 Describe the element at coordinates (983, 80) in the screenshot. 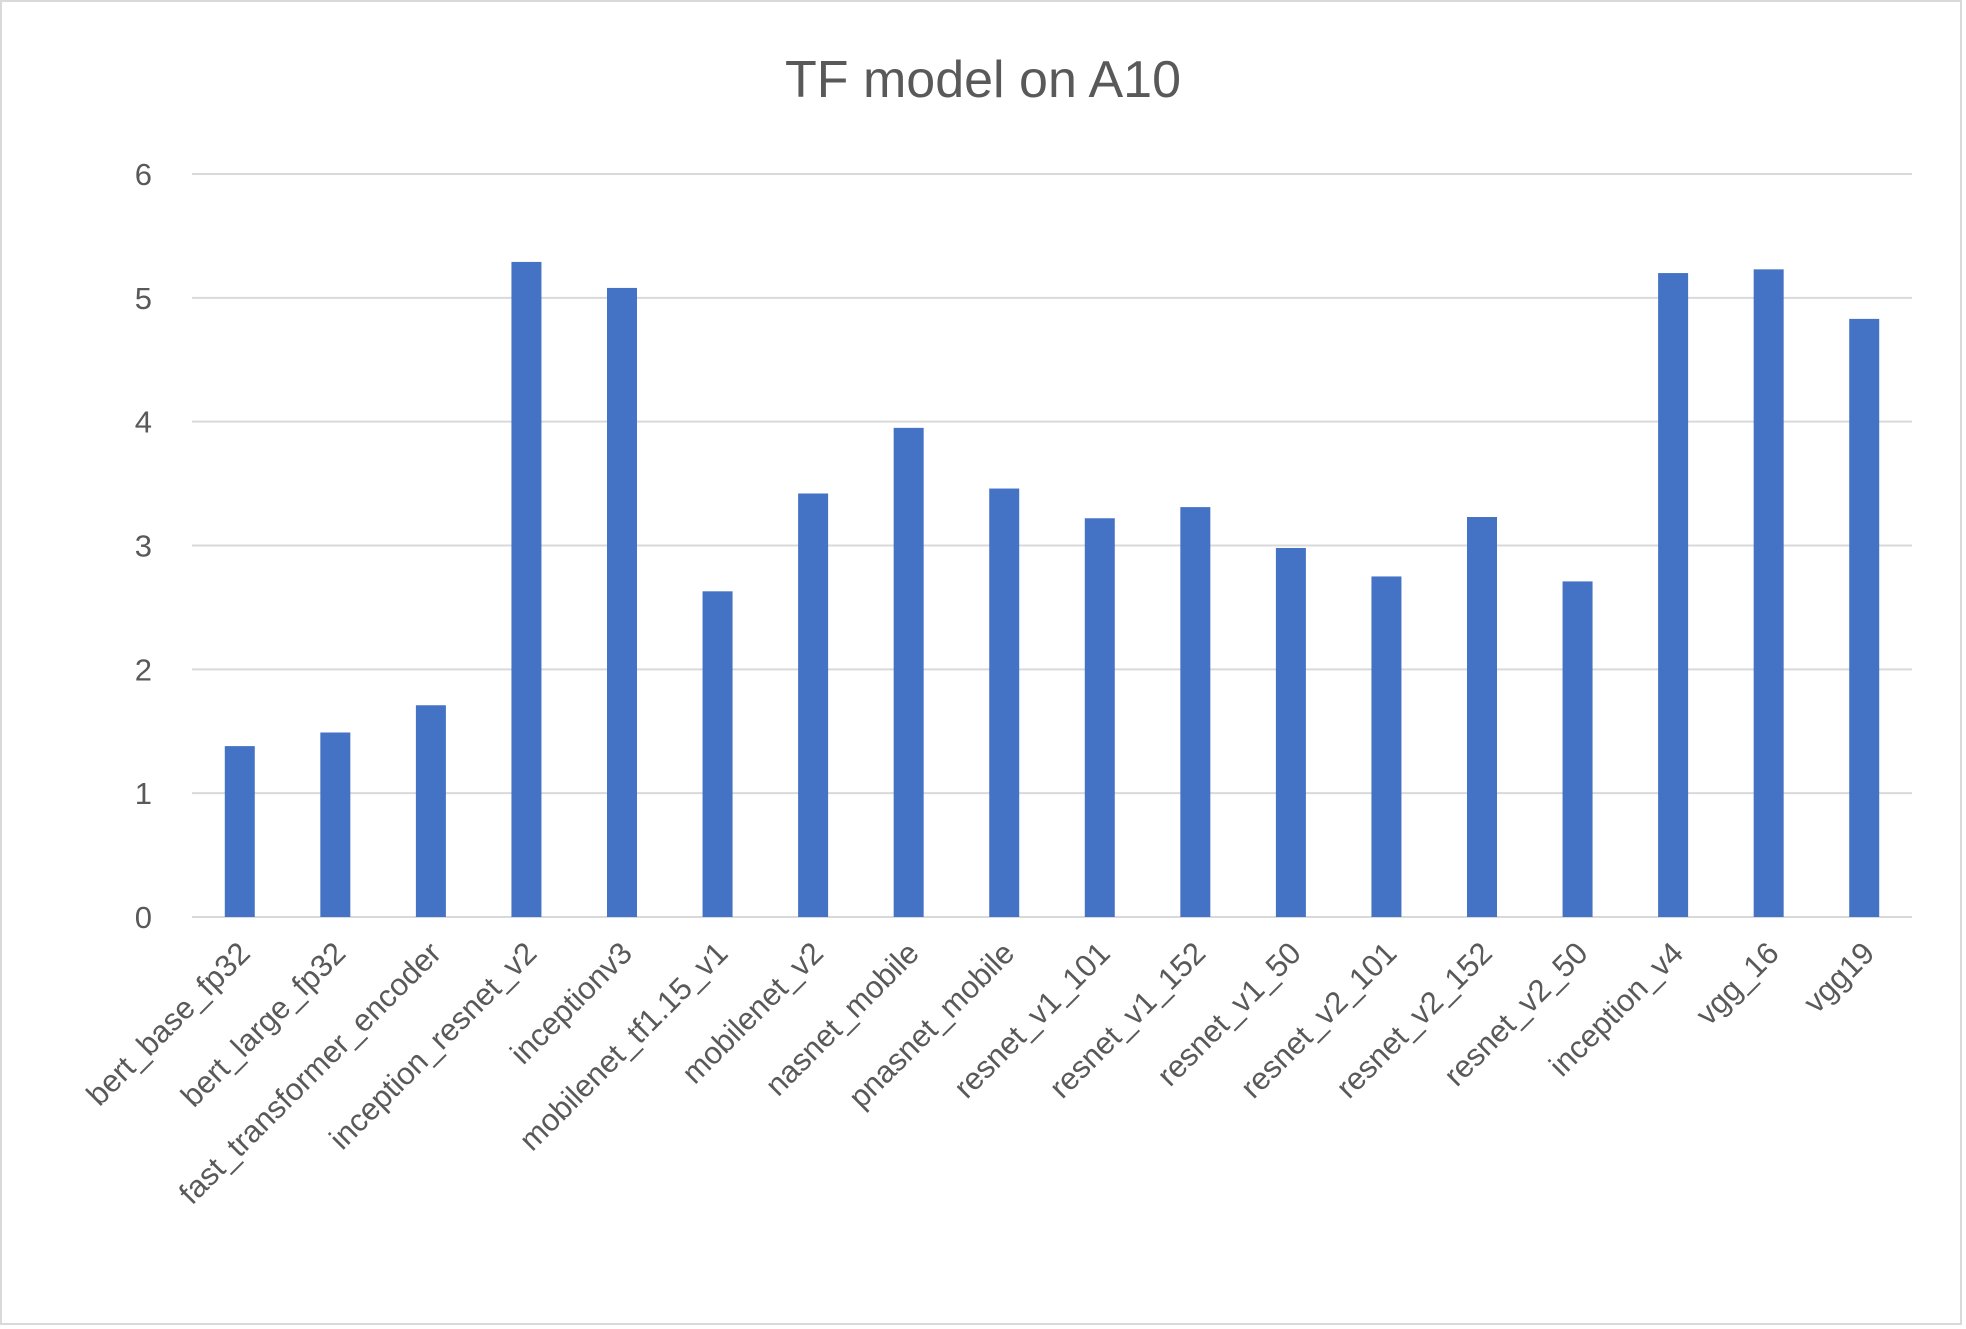

I see `chart-title: TF model on A10` at that location.